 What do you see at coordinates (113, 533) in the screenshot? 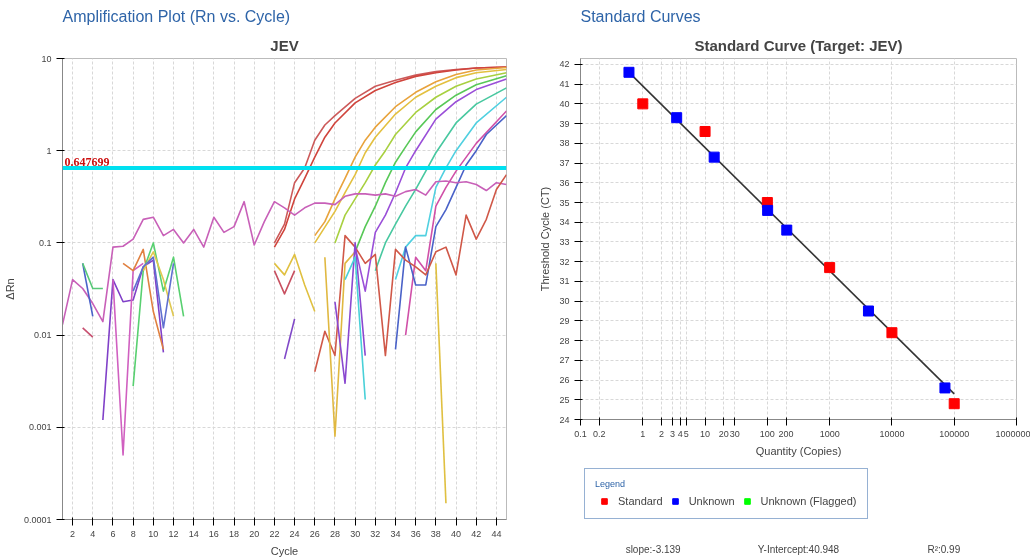
I see `x-tick-label: 6` at bounding box center [113, 533].